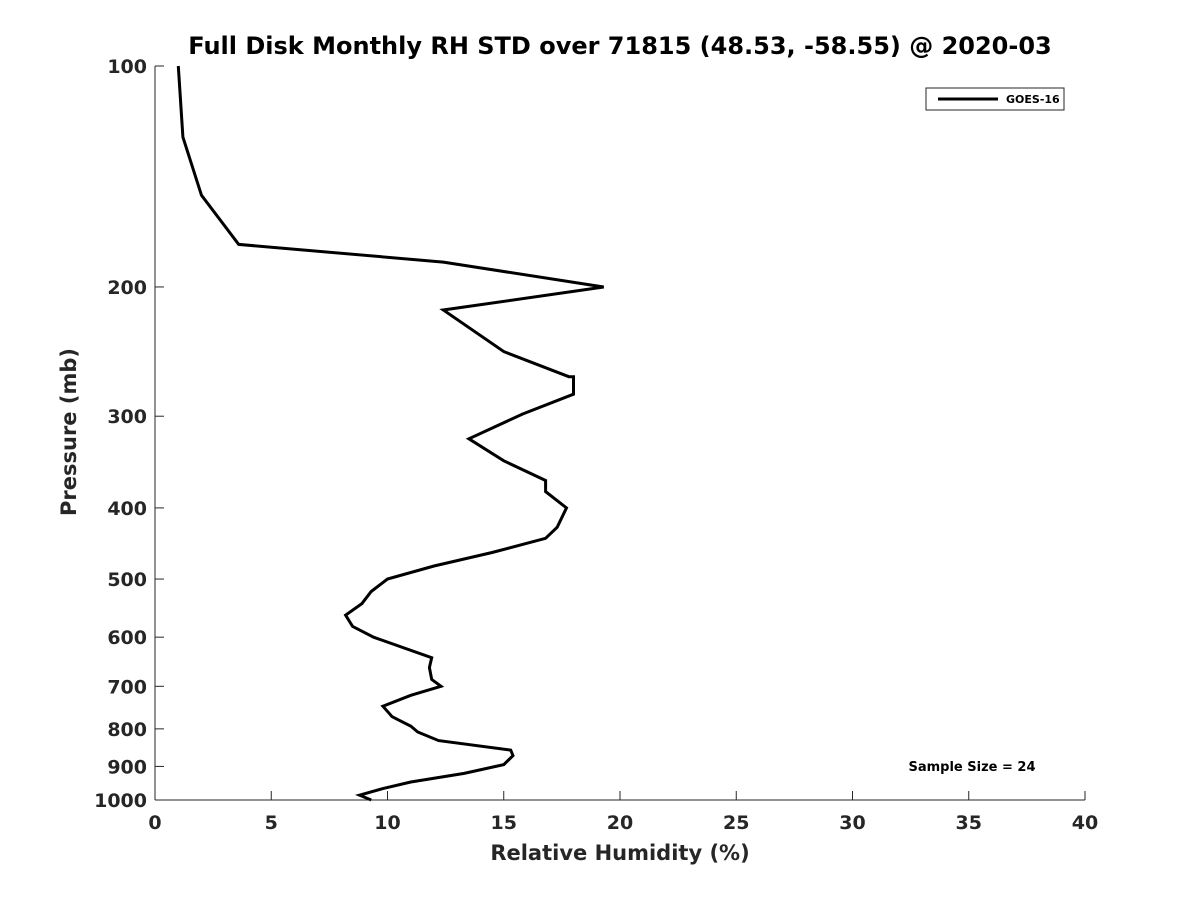 The width and height of the screenshot is (1200, 900). I want to click on x-tick-label: 35, so click(969, 823).